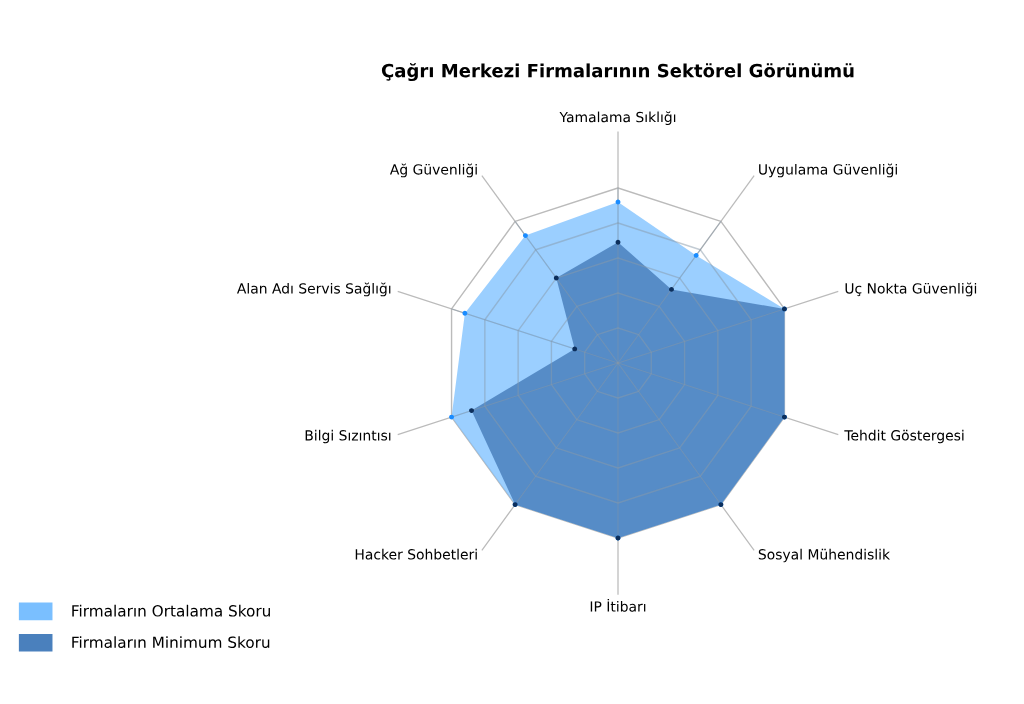  Describe the element at coordinates (171, 642) in the screenshot. I see `legend-label: Firmaların Minimum Skoru` at that location.